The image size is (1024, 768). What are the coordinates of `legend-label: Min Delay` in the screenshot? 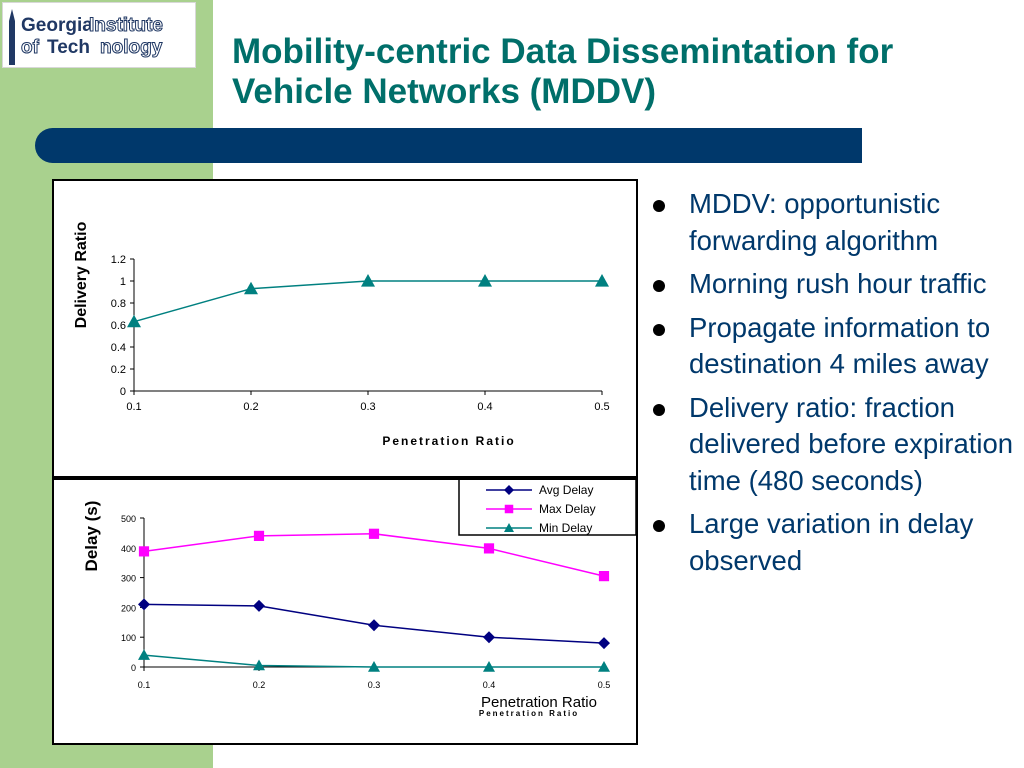 It's located at (565, 528).